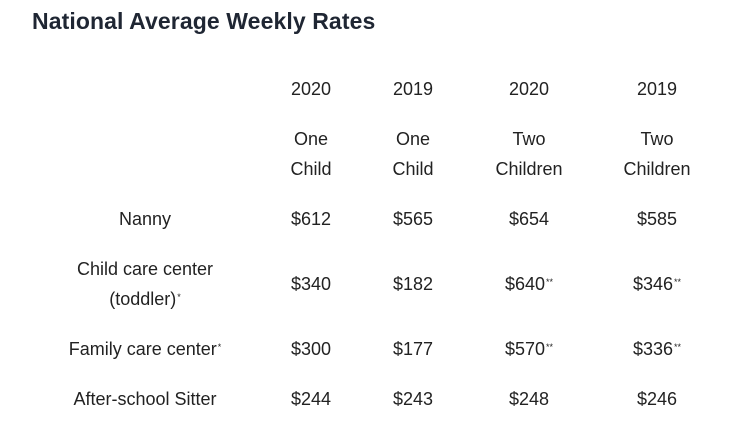 This screenshot has width=750, height=437. I want to click on table-cell: $336**, so click(657, 349).